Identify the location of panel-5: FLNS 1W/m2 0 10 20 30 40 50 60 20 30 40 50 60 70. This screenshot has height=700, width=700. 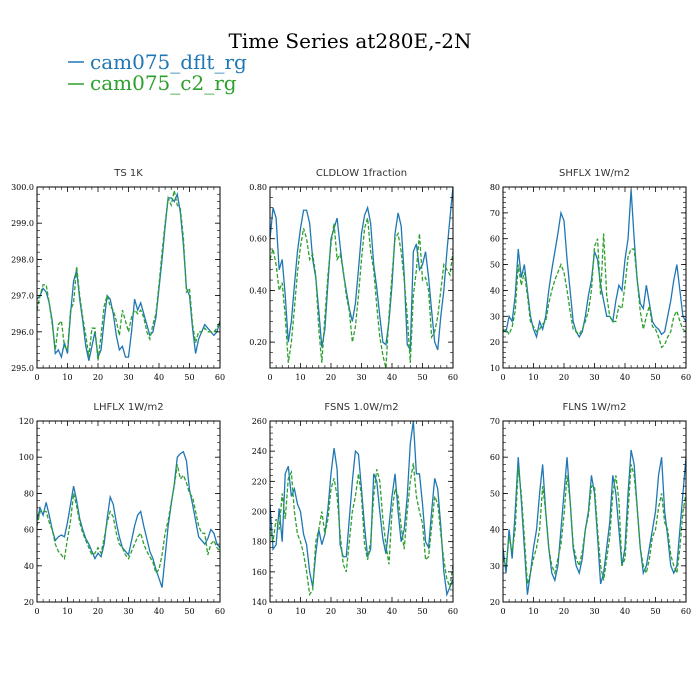
(590, 509).